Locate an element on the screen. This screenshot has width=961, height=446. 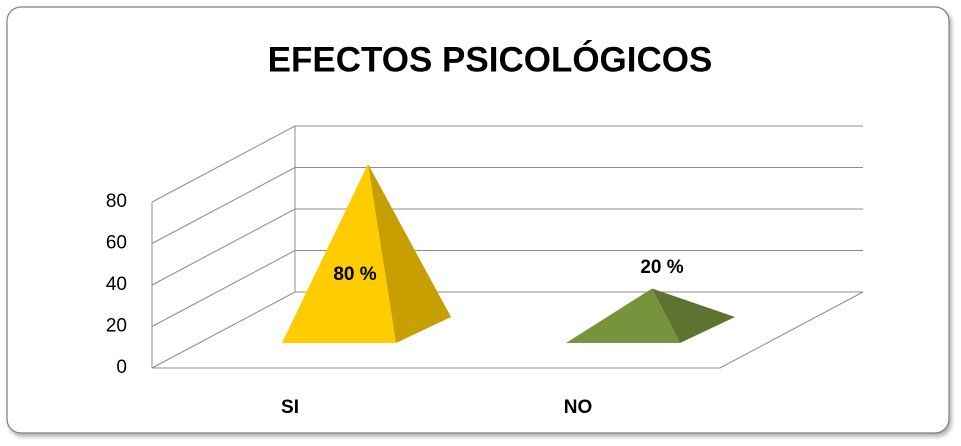
y-tick-label: 20 is located at coordinates (116, 326).